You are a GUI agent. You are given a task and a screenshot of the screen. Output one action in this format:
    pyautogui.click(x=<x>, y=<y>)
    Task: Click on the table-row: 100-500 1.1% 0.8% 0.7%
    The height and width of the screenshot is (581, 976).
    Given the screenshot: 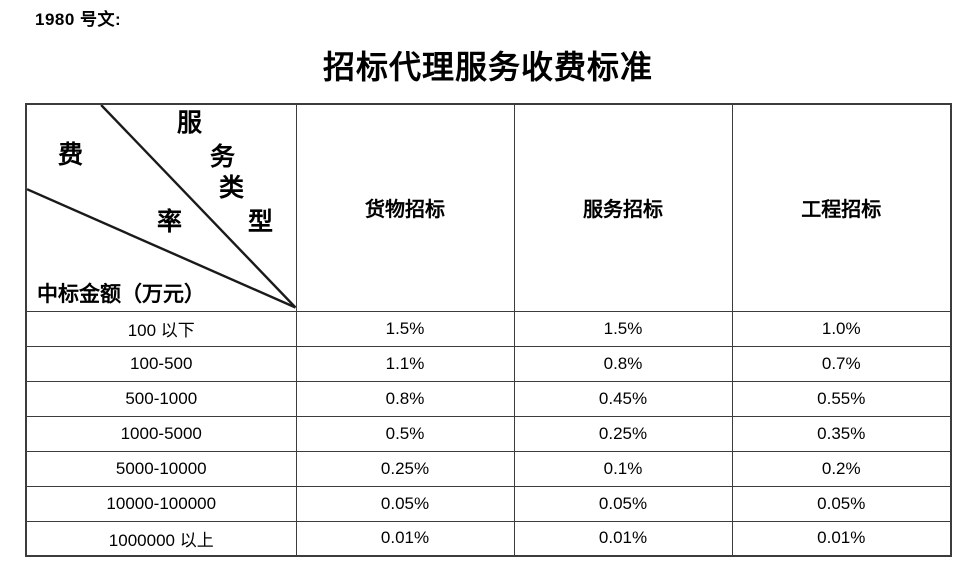 What is the action you would take?
    pyautogui.click(x=488, y=363)
    